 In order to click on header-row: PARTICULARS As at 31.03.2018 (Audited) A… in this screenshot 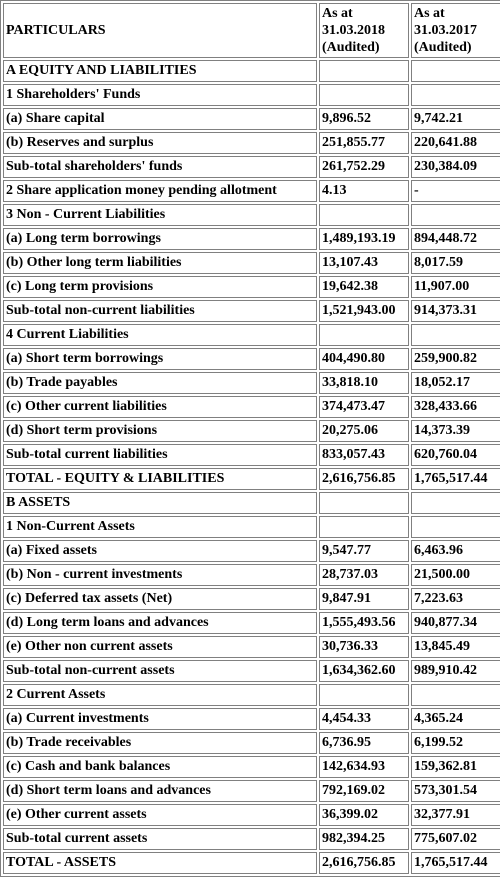, I will do `click(251, 30)`.